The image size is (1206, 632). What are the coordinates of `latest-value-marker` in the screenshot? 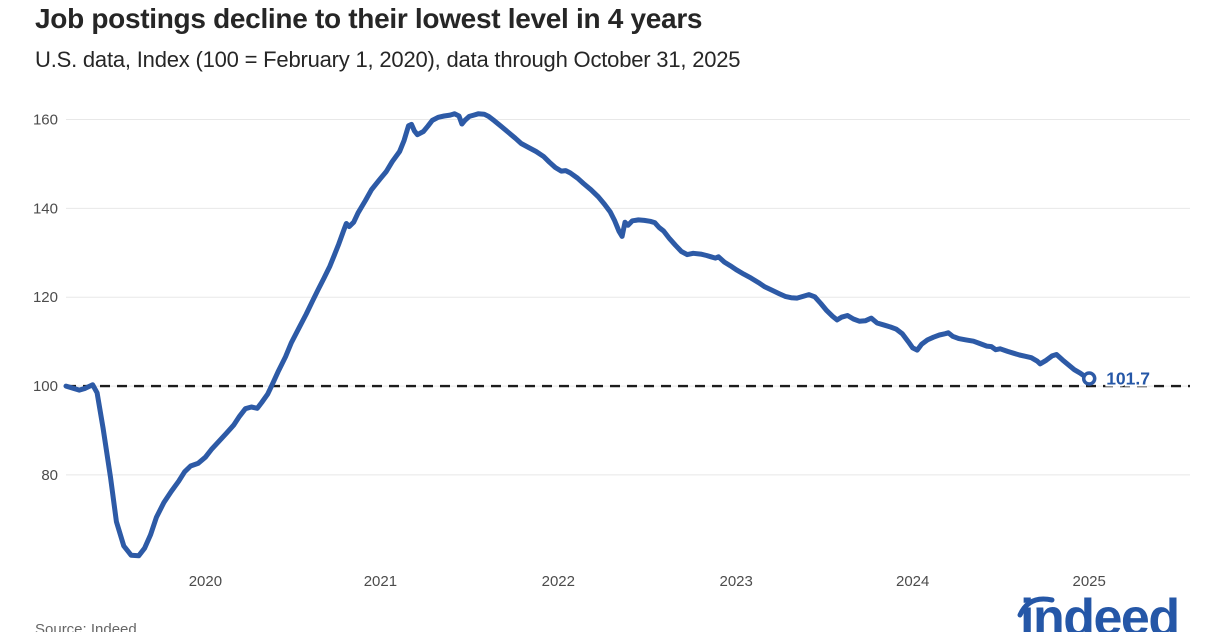 It's located at (1089, 378).